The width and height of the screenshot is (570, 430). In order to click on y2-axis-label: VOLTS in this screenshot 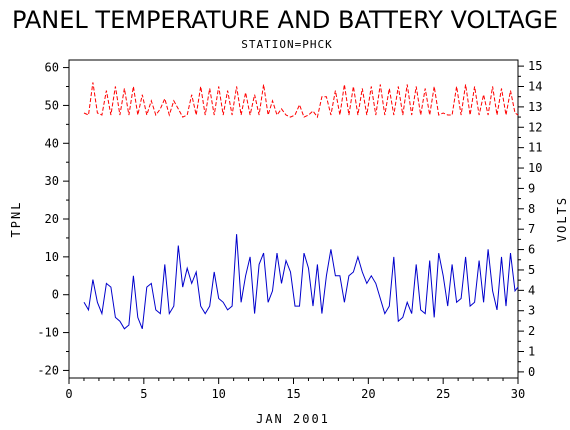, I will do `click(562, 219)`.